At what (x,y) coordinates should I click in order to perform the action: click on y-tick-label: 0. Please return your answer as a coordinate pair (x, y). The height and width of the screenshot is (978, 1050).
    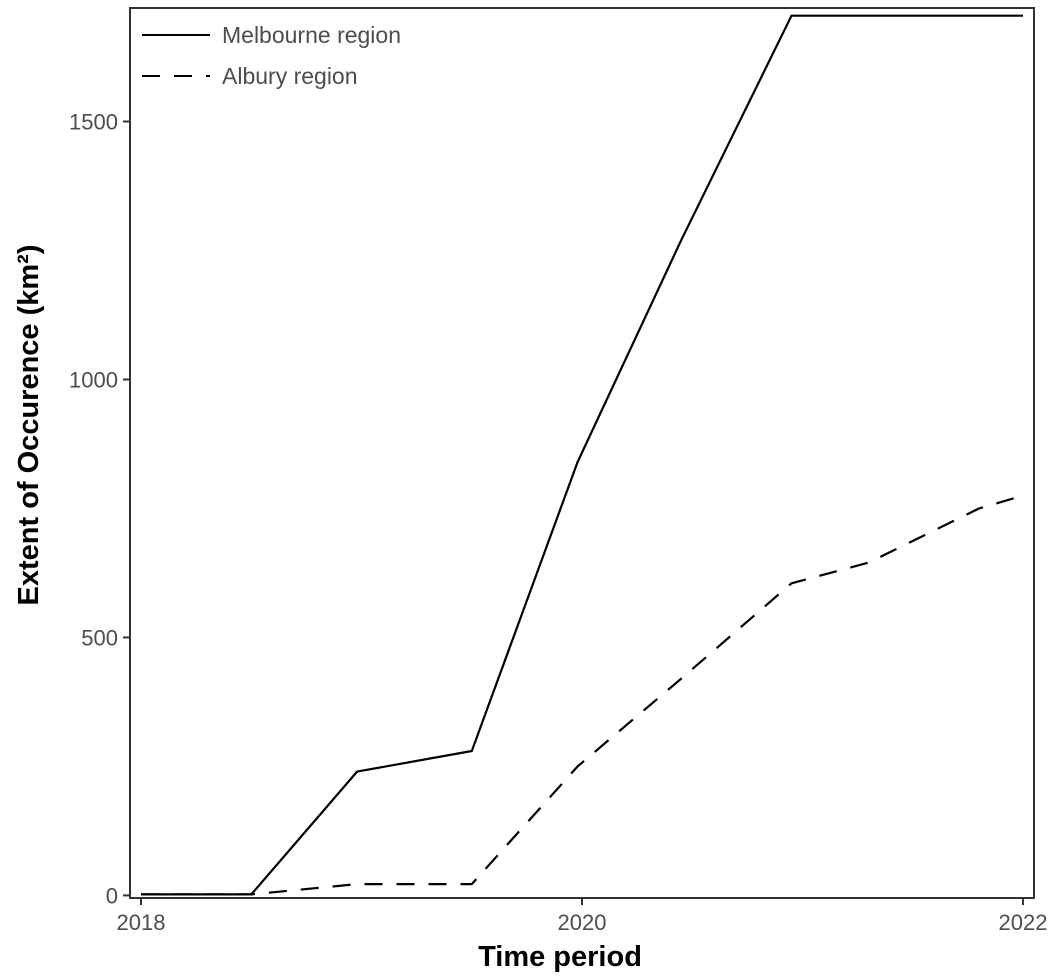
    Looking at the image, I should click on (112, 895).